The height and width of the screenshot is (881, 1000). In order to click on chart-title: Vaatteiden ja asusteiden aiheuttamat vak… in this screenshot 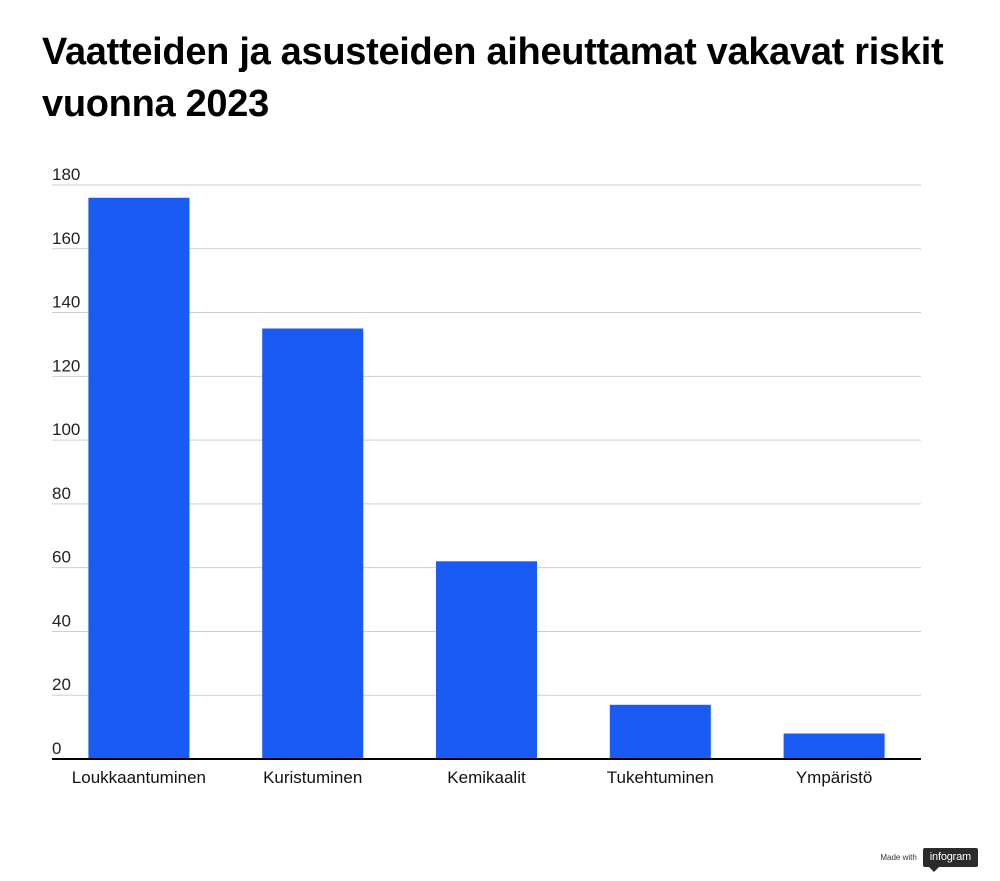, I will do `click(493, 78)`.